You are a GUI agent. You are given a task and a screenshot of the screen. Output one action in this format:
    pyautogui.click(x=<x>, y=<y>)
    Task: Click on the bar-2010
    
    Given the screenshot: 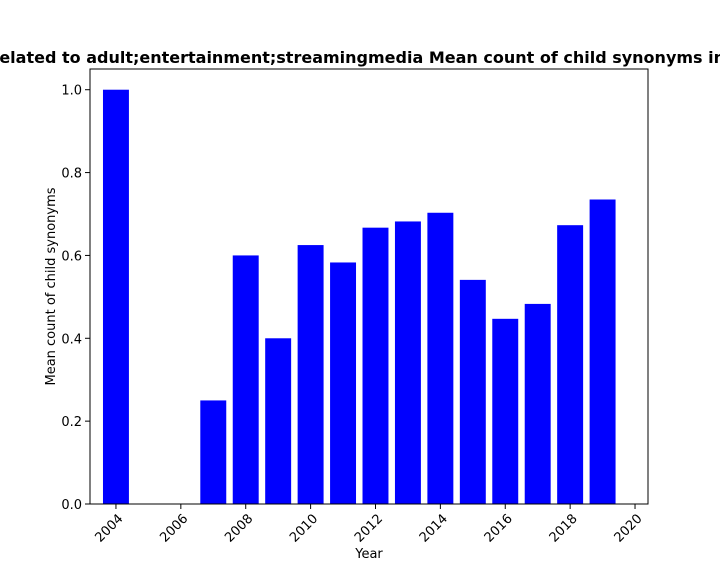 What is the action you would take?
    pyautogui.click(x=310, y=375)
    